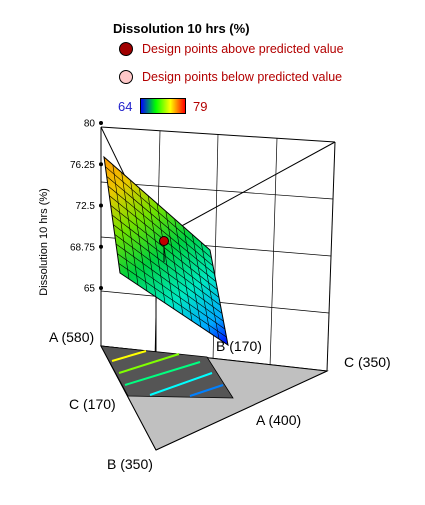  Describe the element at coordinates (243, 49) in the screenshot. I see `legend-label-above: Design points above predicted value` at that location.